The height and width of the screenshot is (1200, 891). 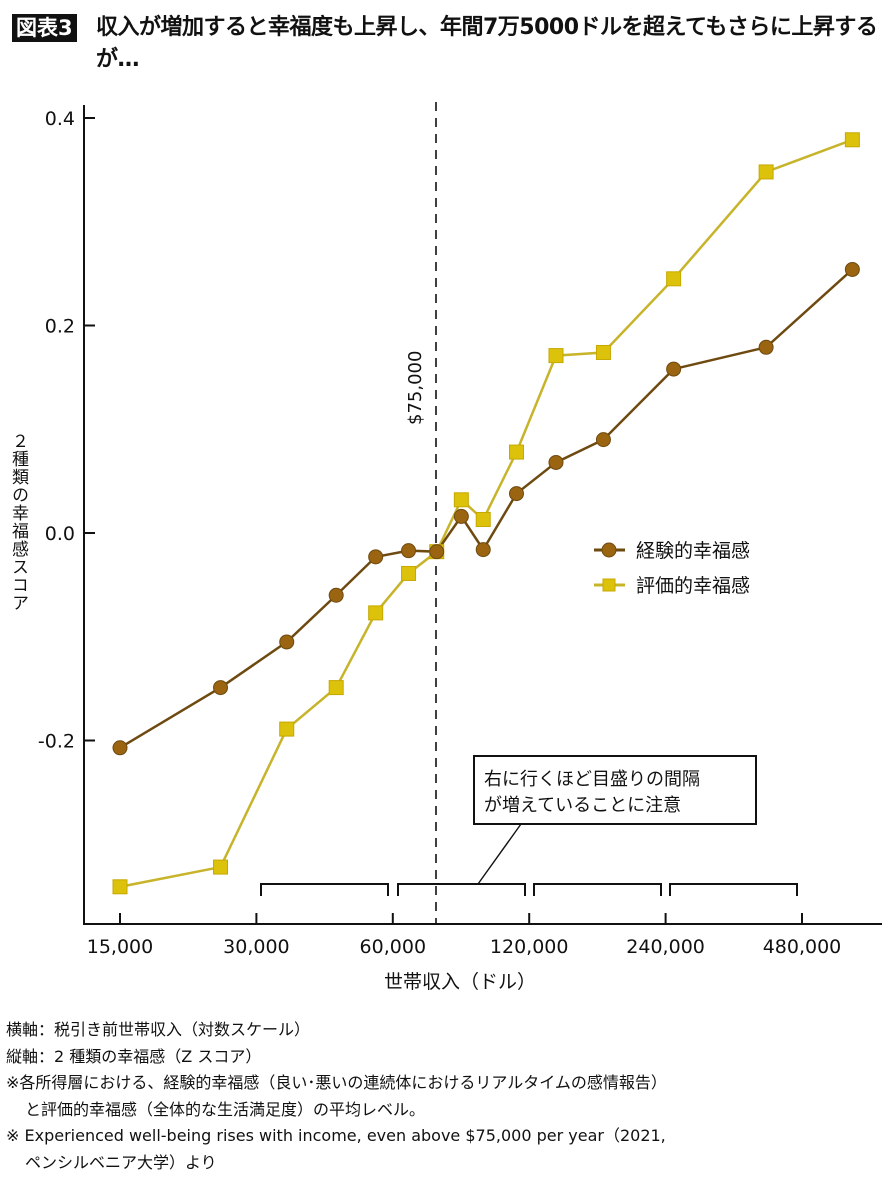 I want to click on x-tick-label: 60,000, so click(x=393, y=947).